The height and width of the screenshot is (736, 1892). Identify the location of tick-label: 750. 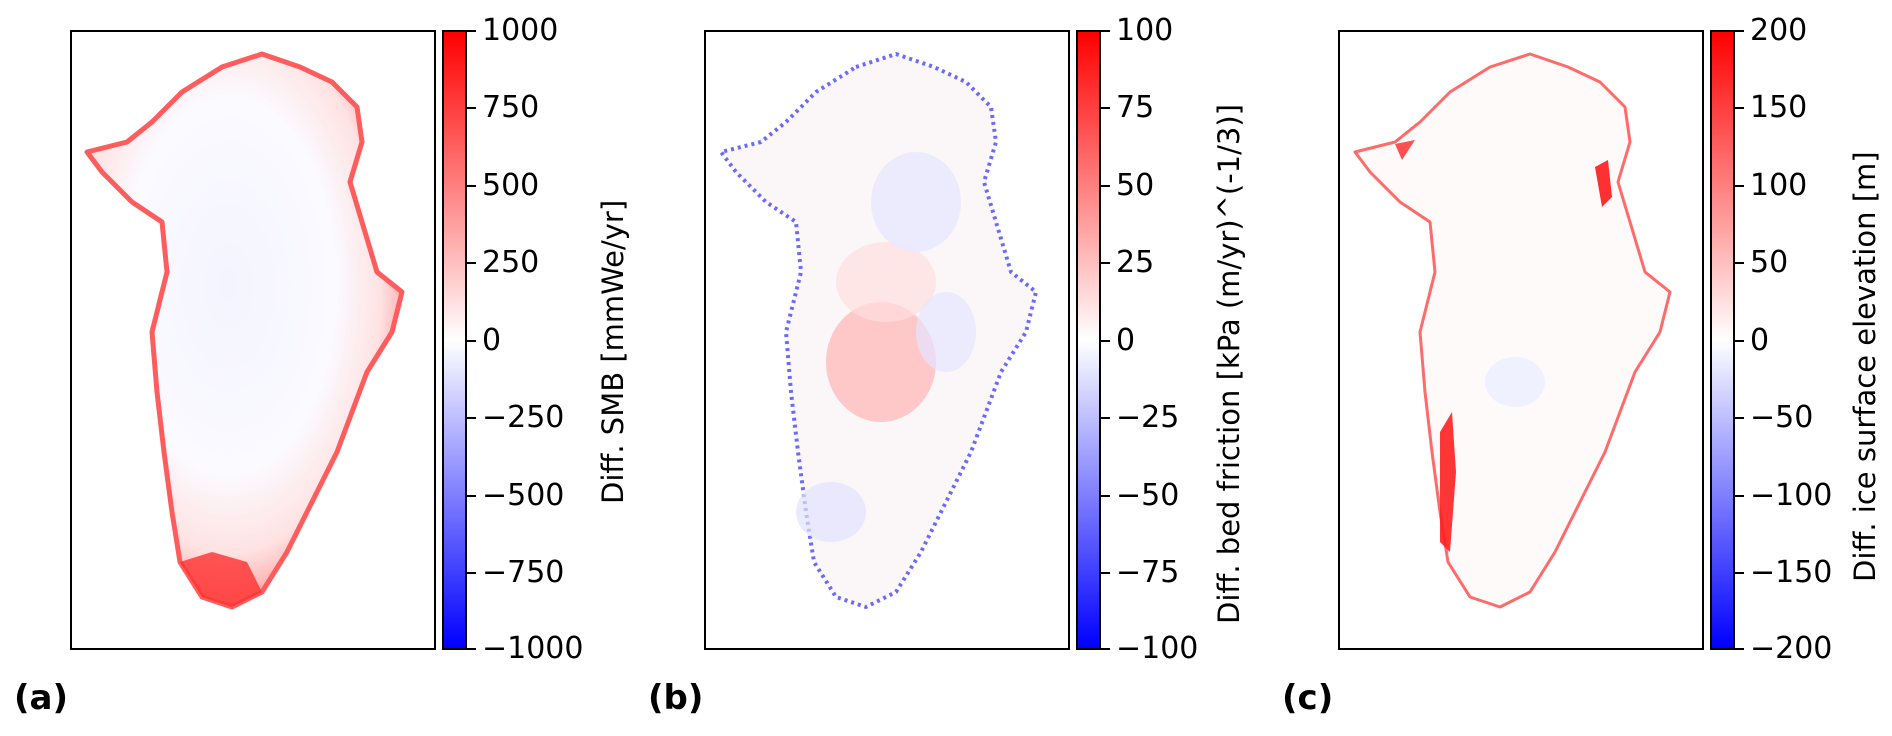
(511, 107).